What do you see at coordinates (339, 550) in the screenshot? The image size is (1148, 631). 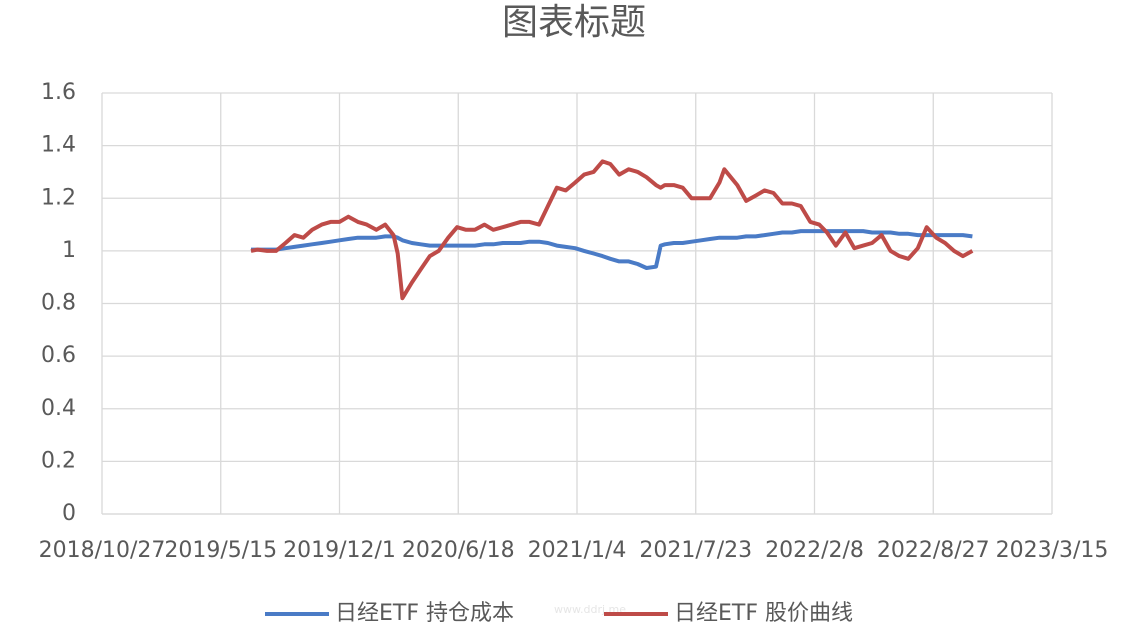 I see `x-tick-label: 2019/12/1` at bounding box center [339, 550].